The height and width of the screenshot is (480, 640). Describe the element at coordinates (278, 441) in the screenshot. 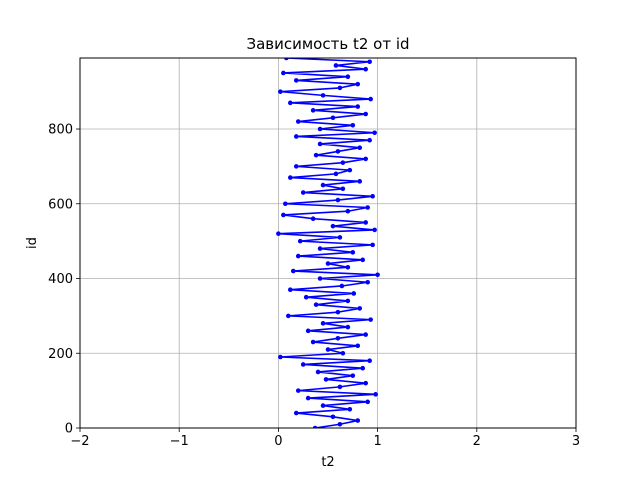

I see `x-tick-label: 0` at that location.